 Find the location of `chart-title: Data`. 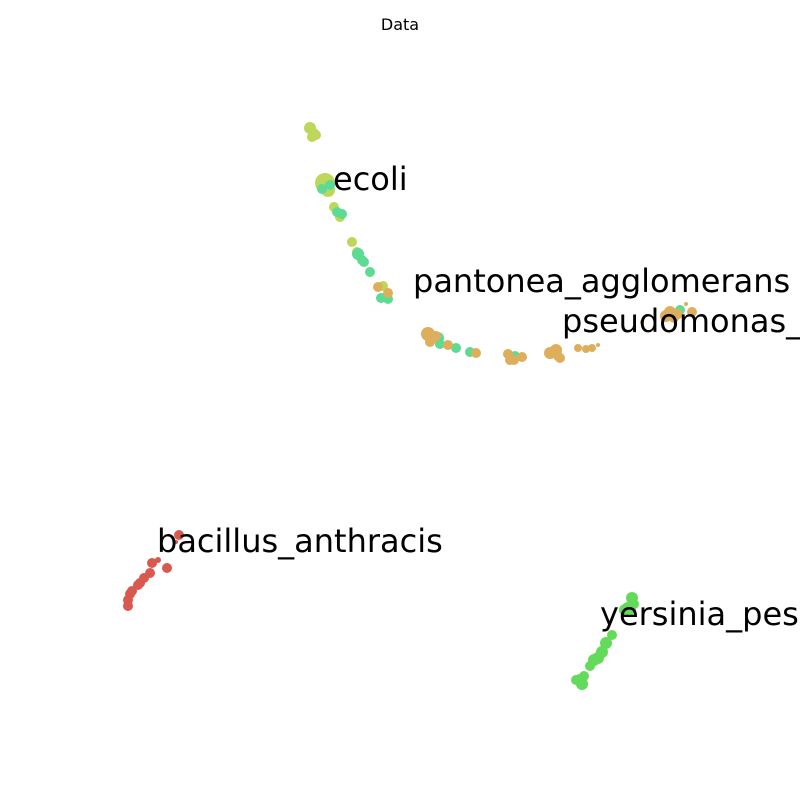

chart-title: Data is located at coordinates (400, 24).